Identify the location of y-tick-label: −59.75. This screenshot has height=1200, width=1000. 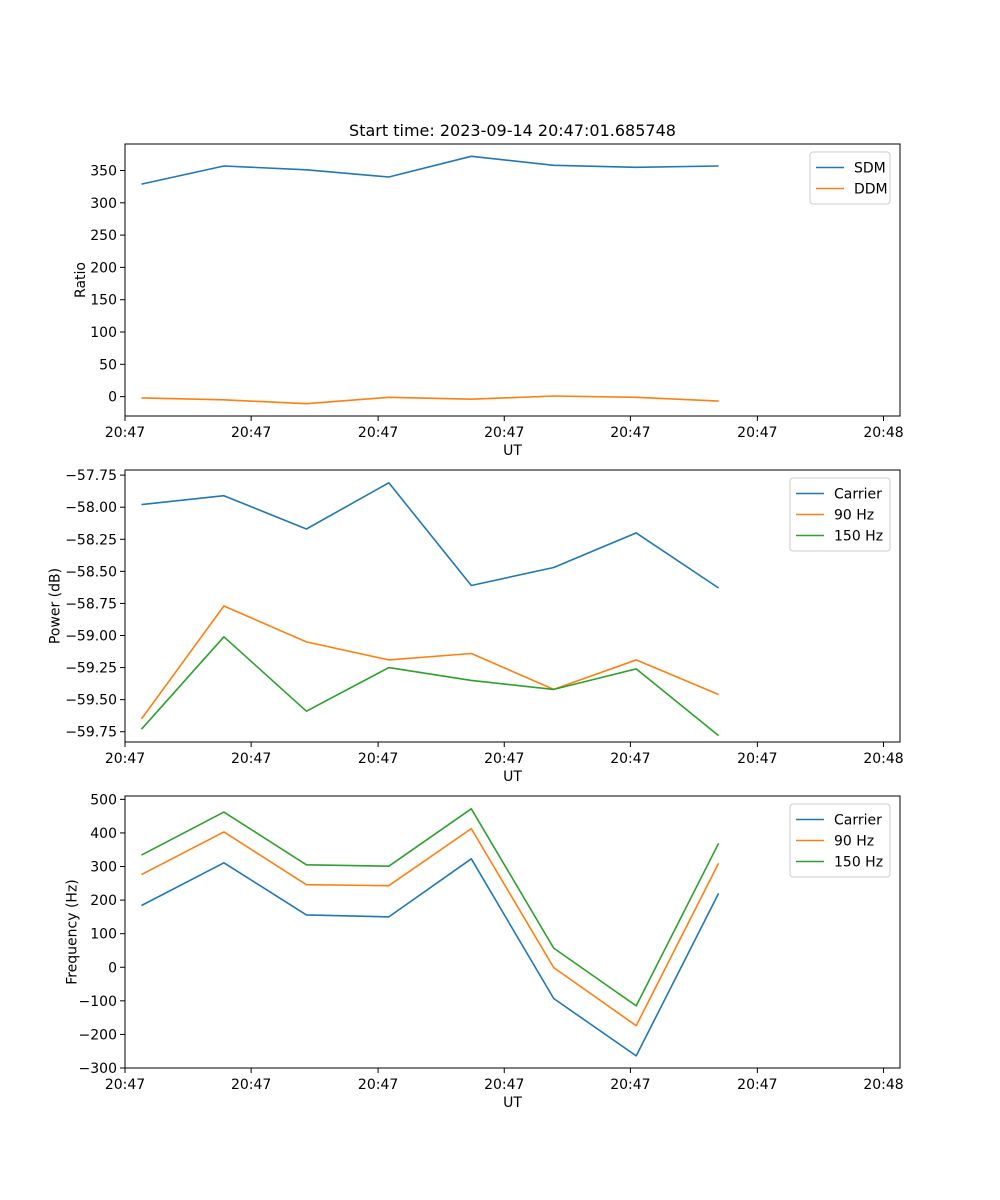
(91, 733).